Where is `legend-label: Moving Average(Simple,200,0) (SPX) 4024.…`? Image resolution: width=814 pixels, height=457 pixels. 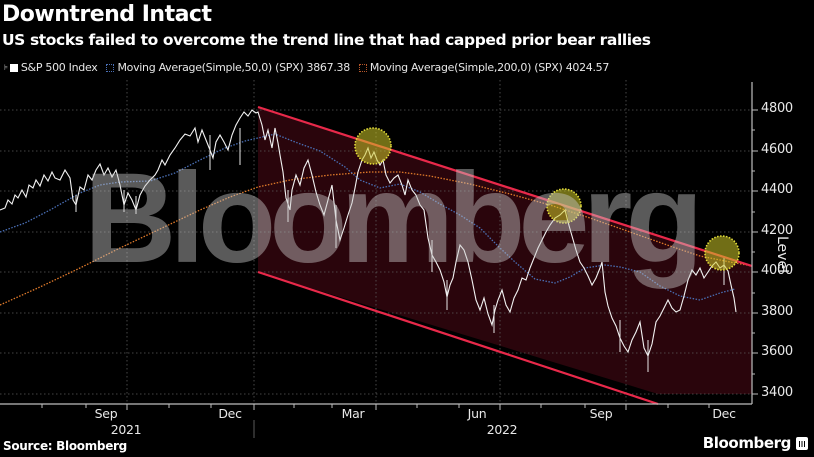 legend-label: Moving Average(Simple,200,0) (SPX) 4024.… is located at coordinates (489, 67).